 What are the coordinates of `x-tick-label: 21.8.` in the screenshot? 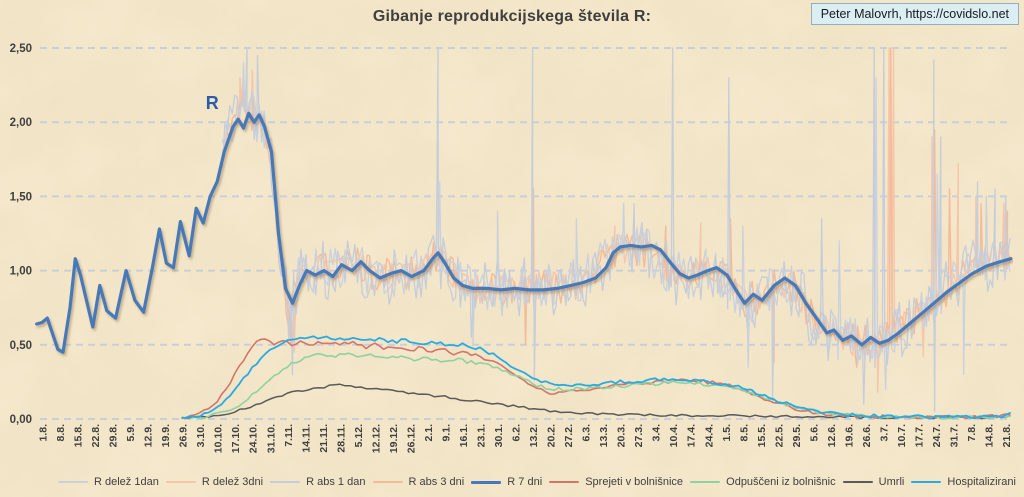 It's located at (1007, 435).